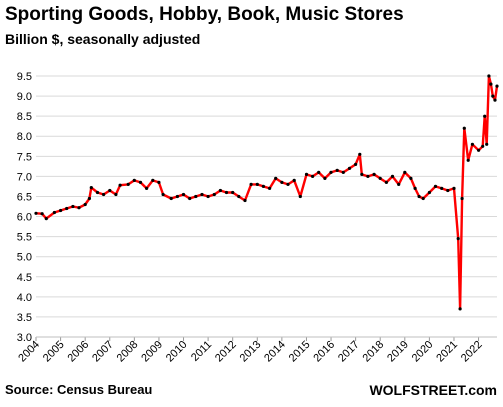 The image size is (503, 407). Describe the element at coordinates (152, 352) in the screenshot. I see `x-tick-label: 2009` at that location.